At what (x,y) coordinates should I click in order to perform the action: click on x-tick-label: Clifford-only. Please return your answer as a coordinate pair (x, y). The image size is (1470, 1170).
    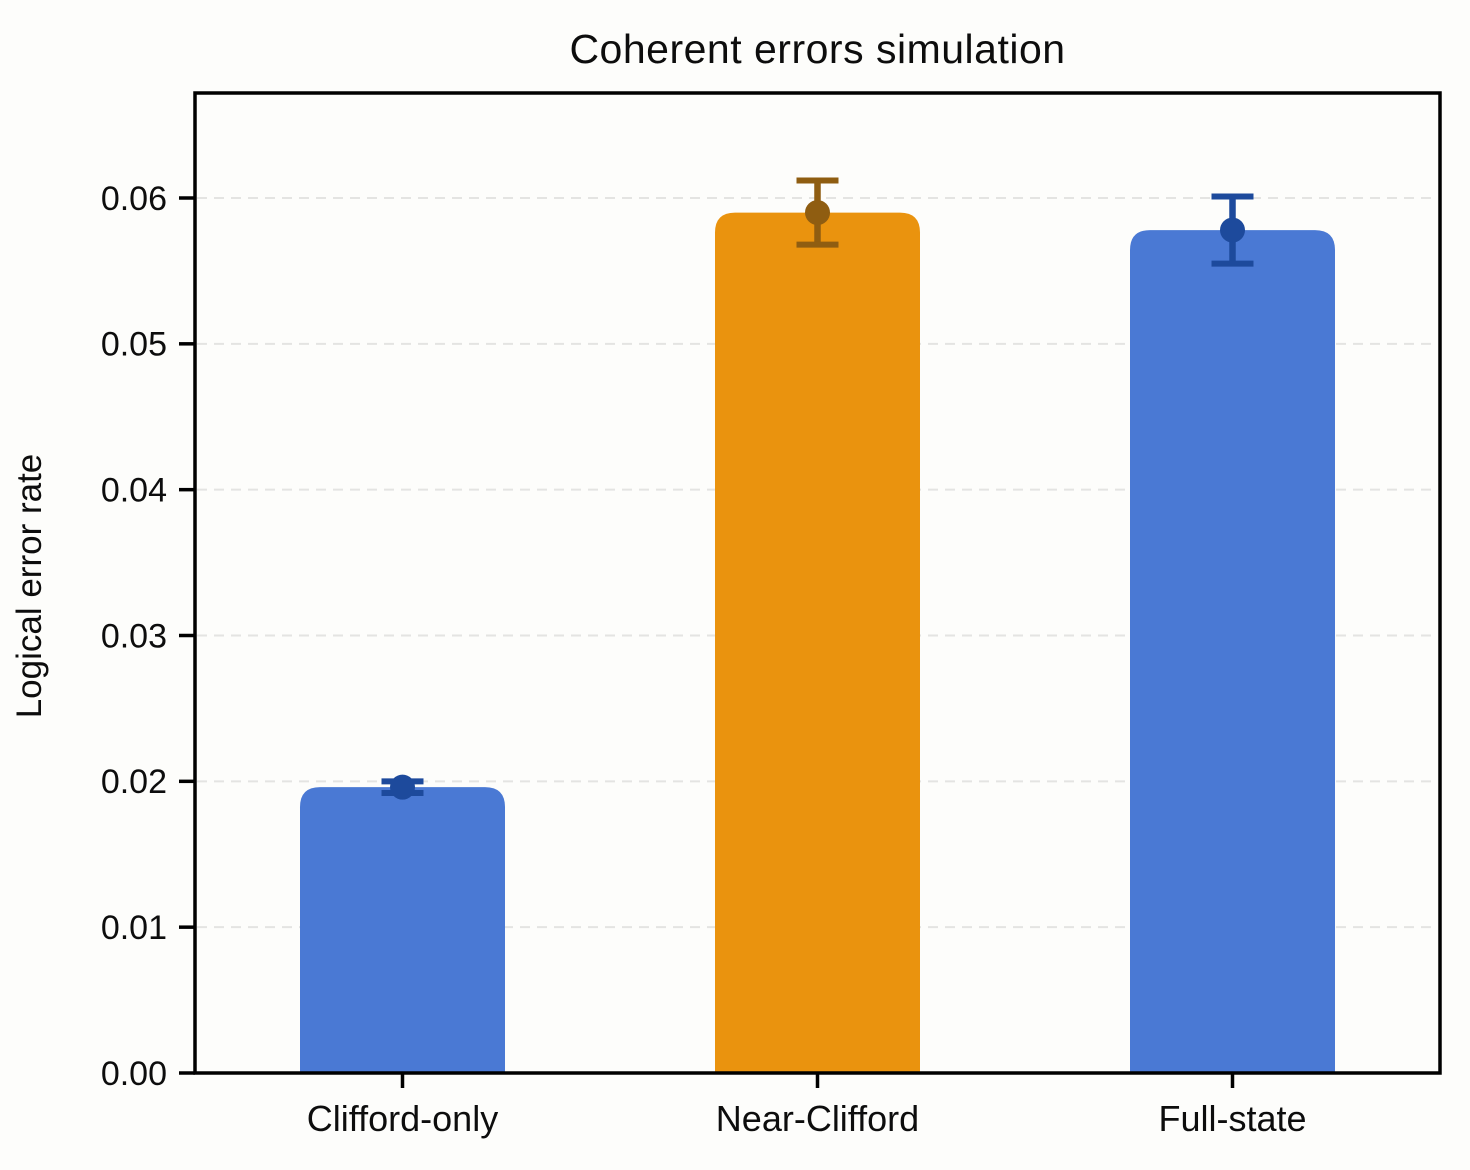
    Looking at the image, I should click on (402, 1118).